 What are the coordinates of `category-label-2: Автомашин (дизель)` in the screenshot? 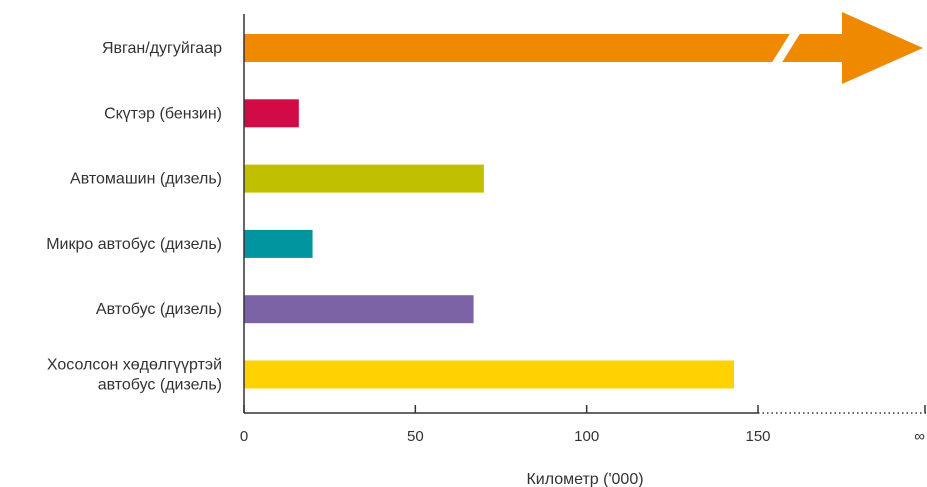 It's located at (146, 179).